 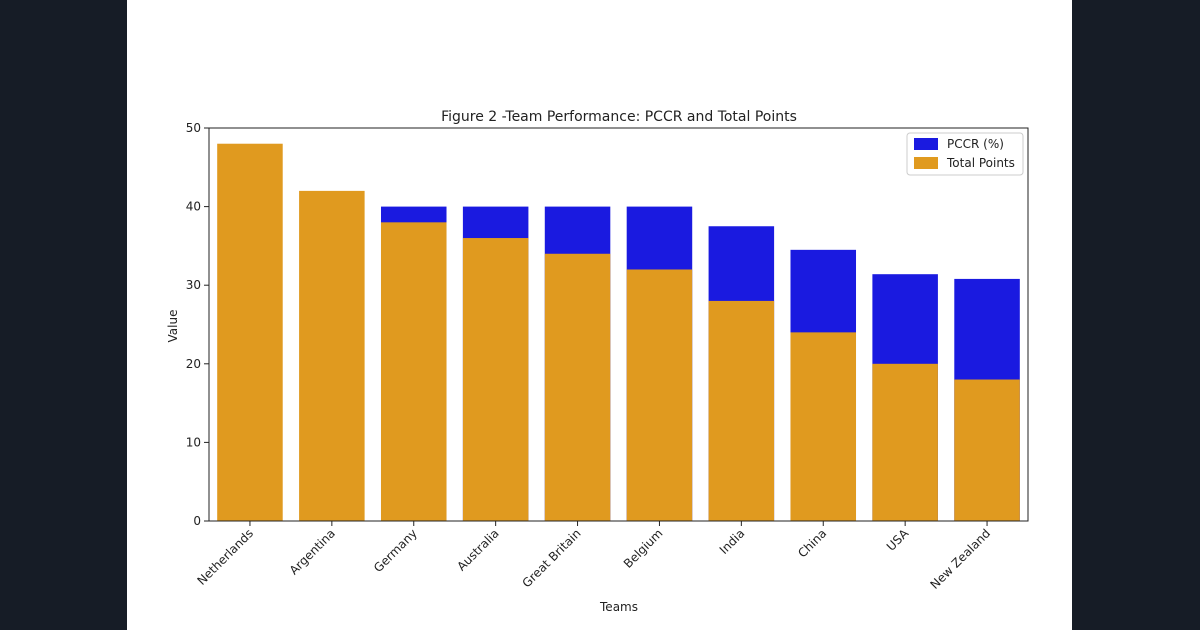 I want to click on bar-total-points-belgium, so click(x=659, y=395).